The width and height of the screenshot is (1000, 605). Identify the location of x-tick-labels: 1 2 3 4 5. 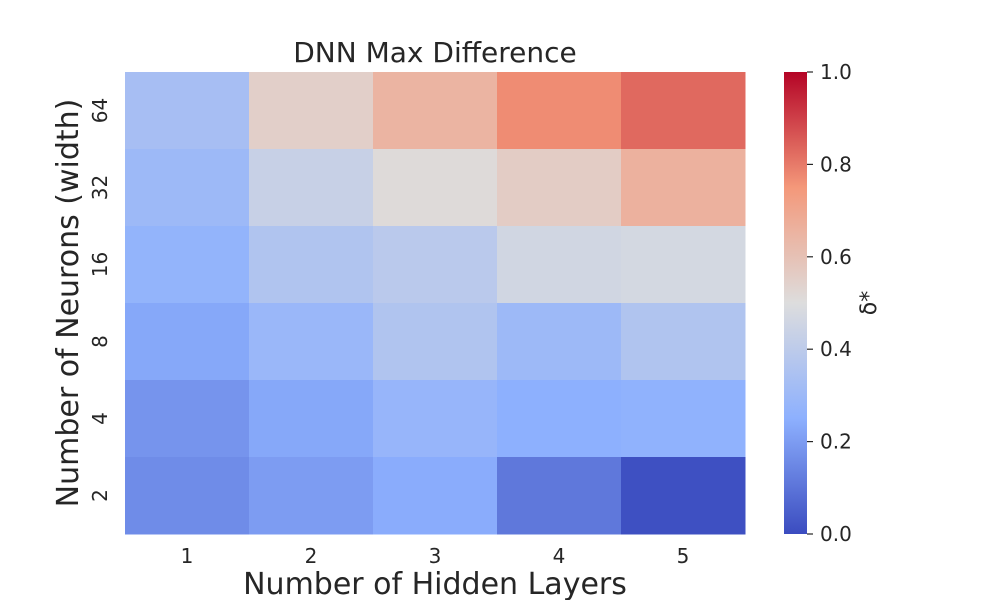
(435, 556).